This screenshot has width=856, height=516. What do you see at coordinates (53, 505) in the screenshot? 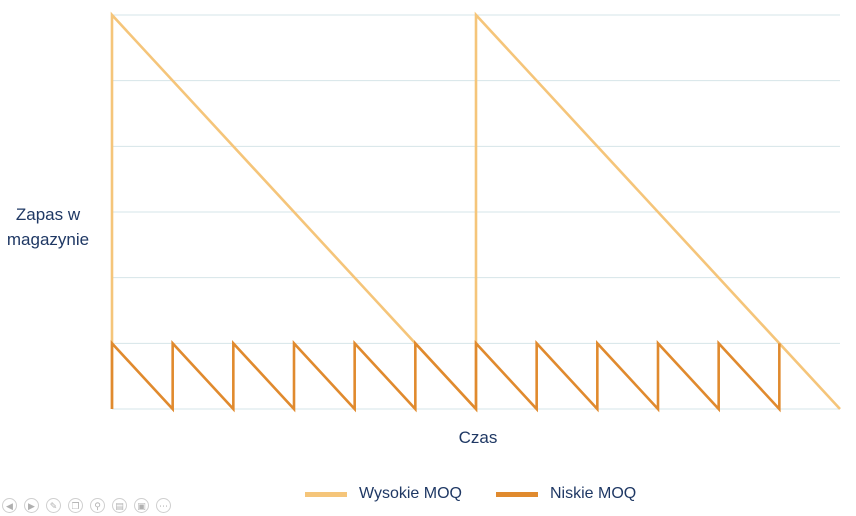
I see `pen-icon: ✎` at bounding box center [53, 505].